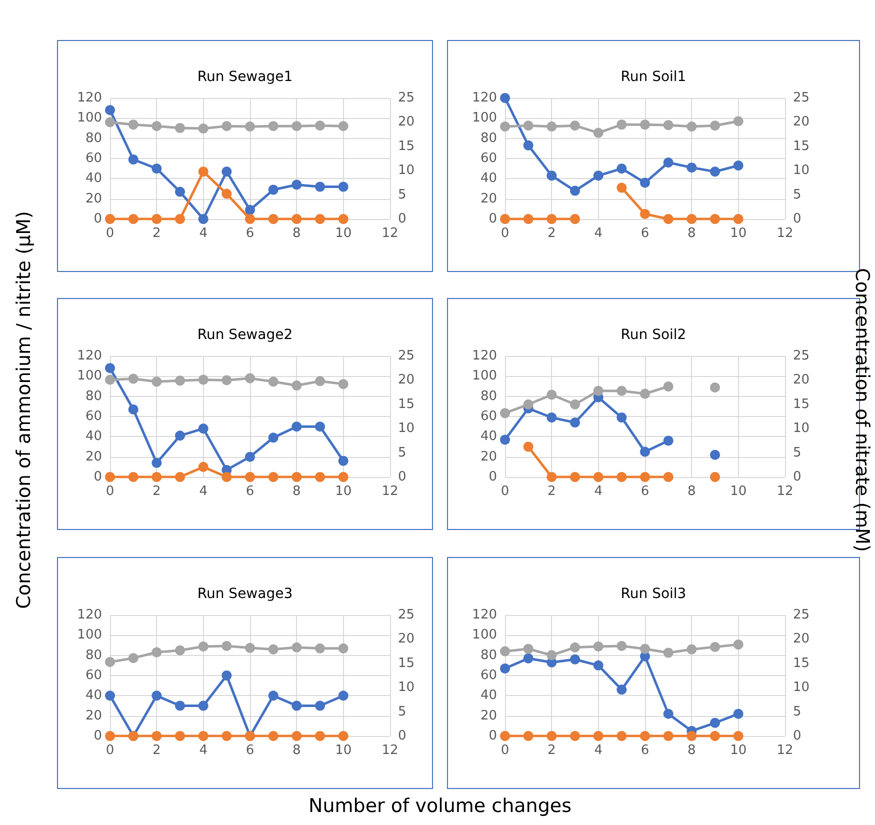 Image resolution: width=875 pixels, height=825 pixels. I want to click on x-tick-label: 12, so click(390, 233).